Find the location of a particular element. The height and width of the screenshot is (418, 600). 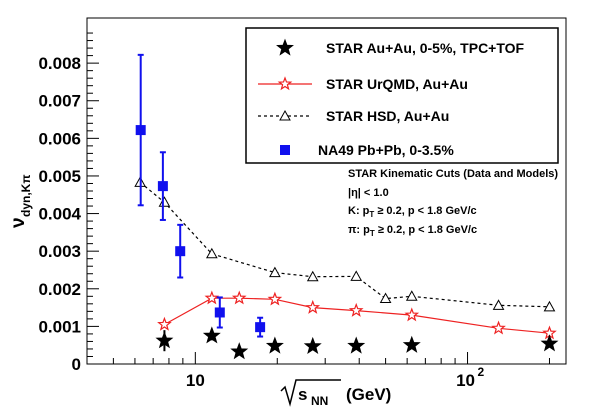

y-axis-title-sub: dyn,Kπ is located at coordinates (26, 195).